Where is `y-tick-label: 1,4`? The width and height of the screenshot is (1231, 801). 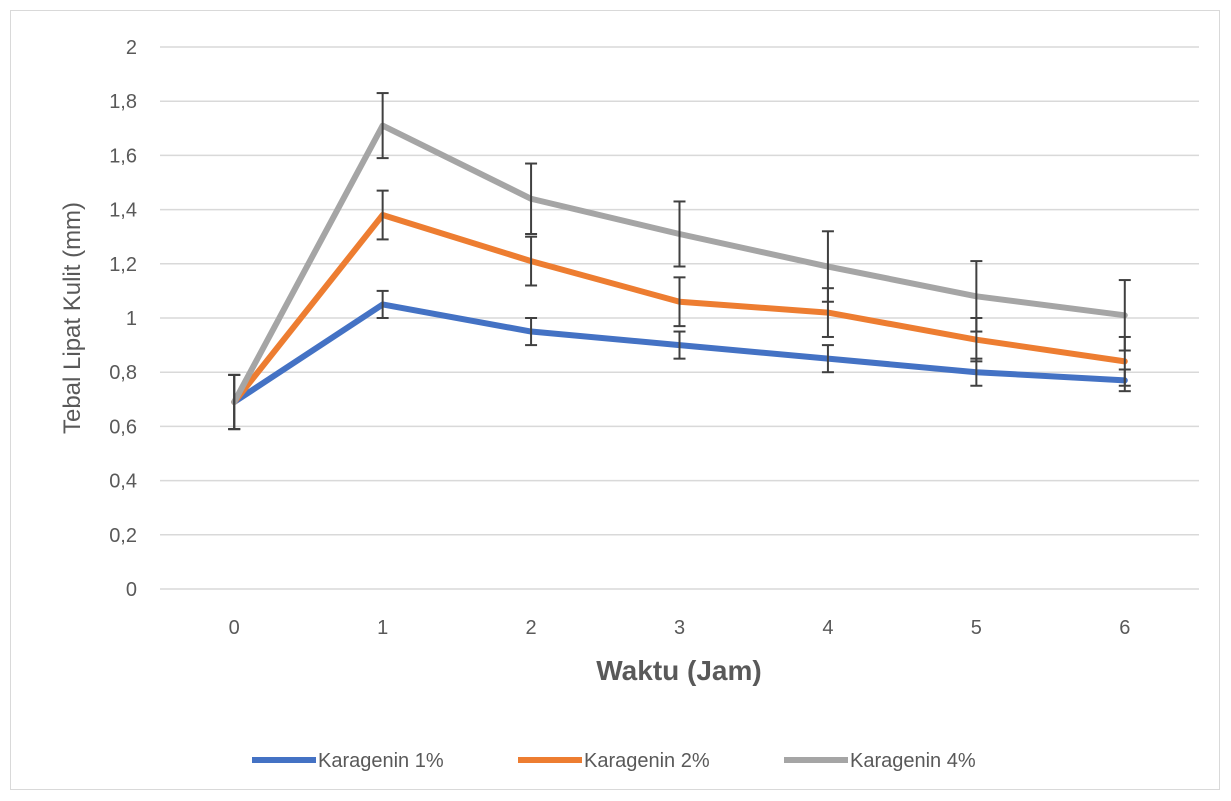
y-tick-label: 1,4 is located at coordinates (123, 211).